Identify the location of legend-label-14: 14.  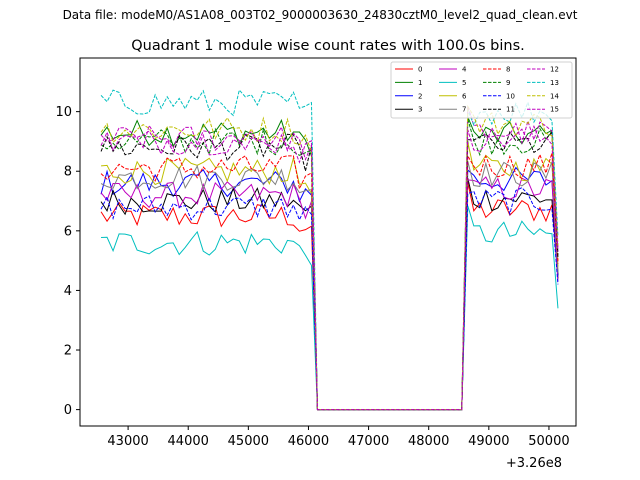
(554, 96).